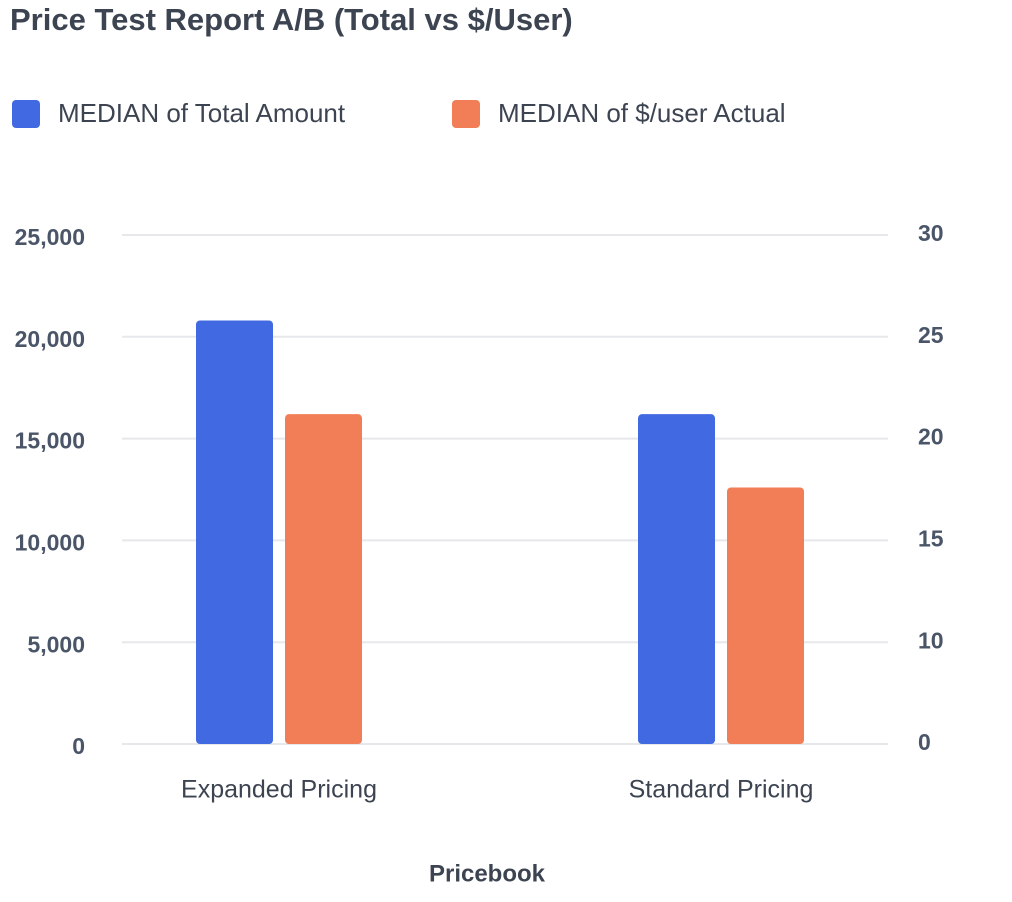  What do you see at coordinates (931, 437) in the screenshot?
I see `y2-tick-label: 20` at bounding box center [931, 437].